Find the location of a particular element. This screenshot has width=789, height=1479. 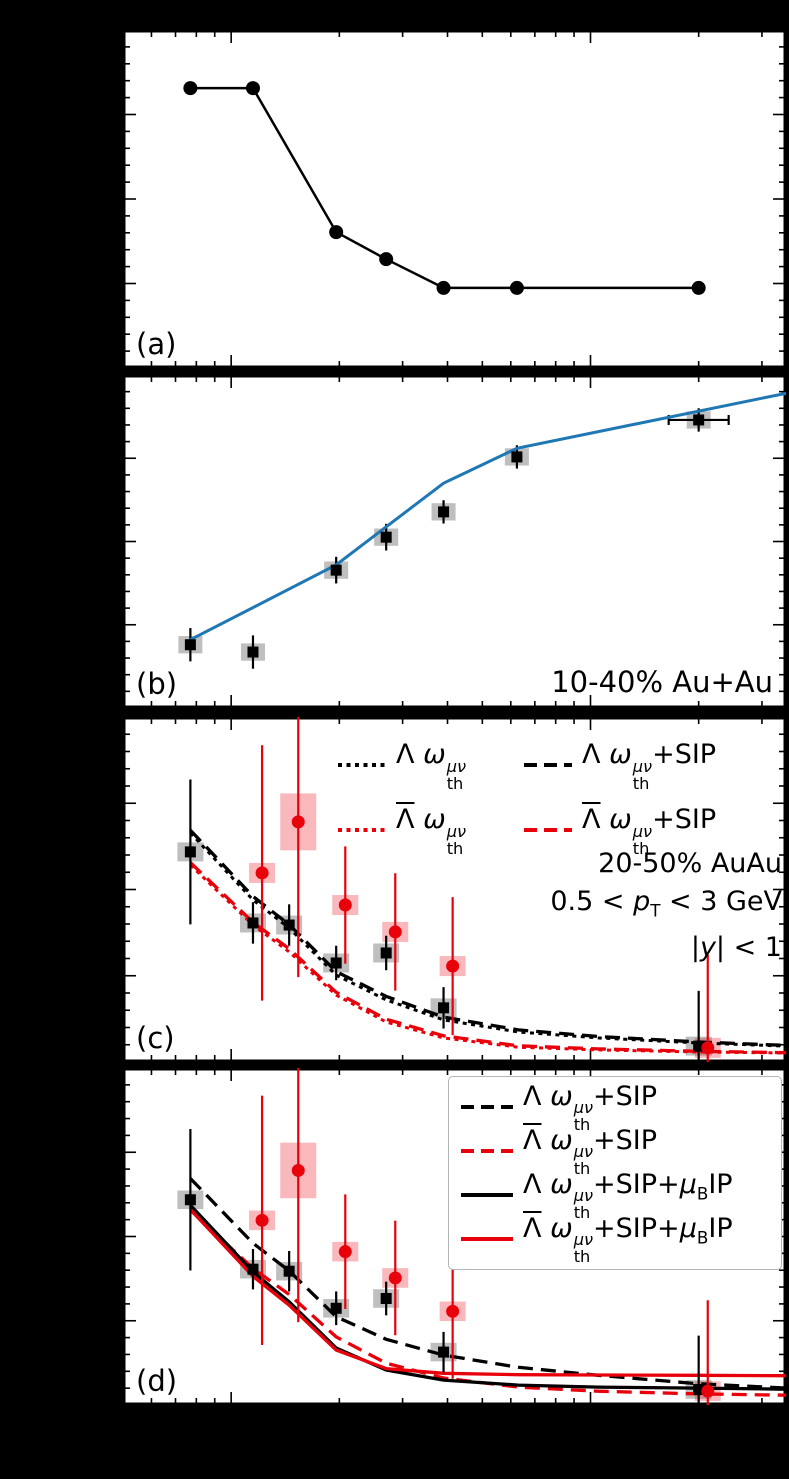

panel-letter-d: (d) is located at coordinates (157, 1381).